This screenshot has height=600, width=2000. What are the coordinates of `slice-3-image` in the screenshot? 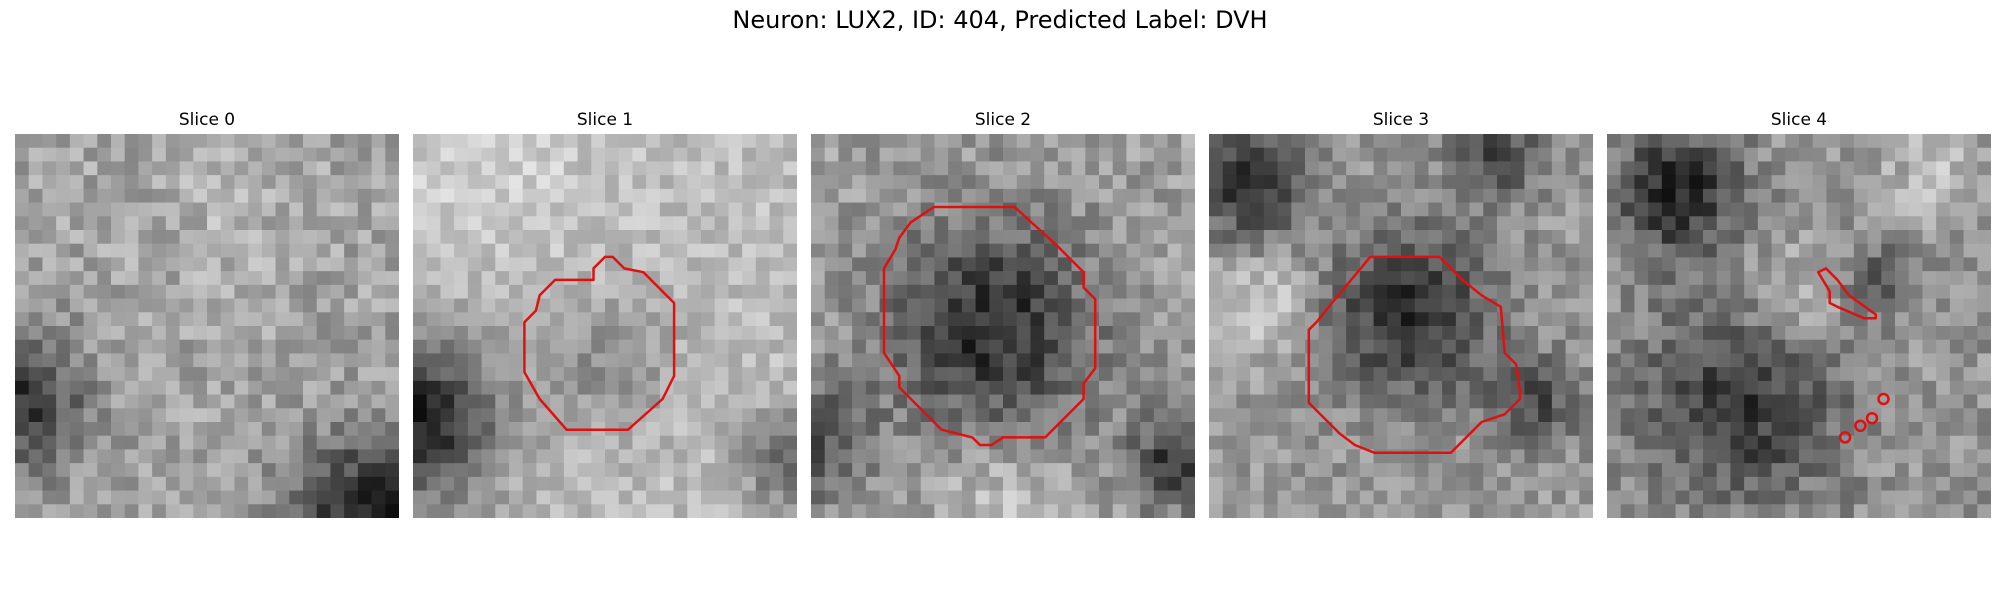 It's located at (1401, 326).